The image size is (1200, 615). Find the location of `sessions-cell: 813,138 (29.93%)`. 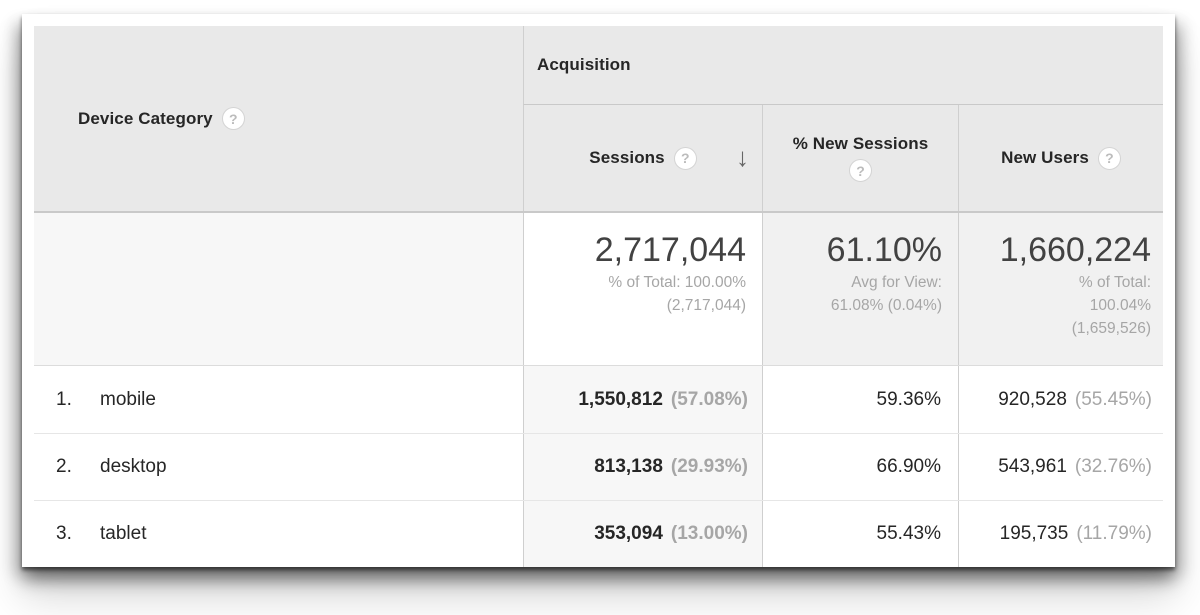

sessions-cell: 813,138 (29.93%) is located at coordinates (642, 467).